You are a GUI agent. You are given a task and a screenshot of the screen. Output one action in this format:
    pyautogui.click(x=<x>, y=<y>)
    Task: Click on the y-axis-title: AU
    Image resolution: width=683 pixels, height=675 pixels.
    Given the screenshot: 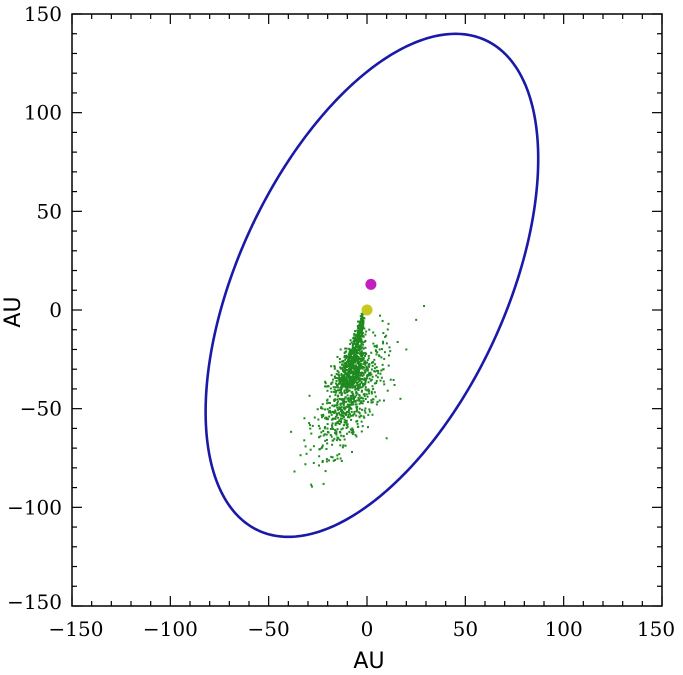 What is the action you would take?
    pyautogui.click(x=13, y=311)
    